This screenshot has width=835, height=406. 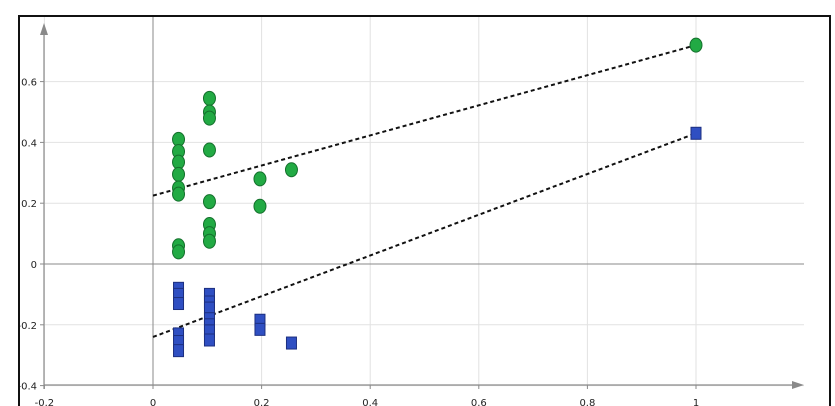 What do you see at coordinates (29, 204) in the screenshot?
I see `y-tick-label: 0.2` at bounding box center [29, 204].